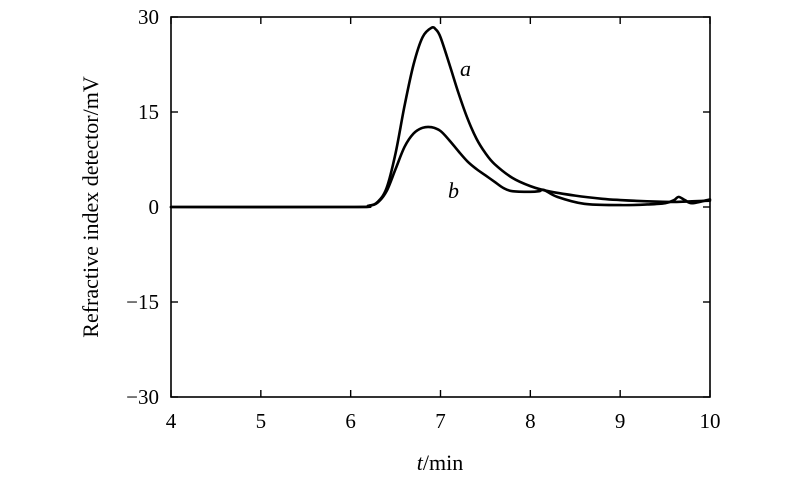  What do you see at coordinates (443, 462) in the screenshot?
I see `x-axis-label-unit: /min` at bounding box center [443, 462].